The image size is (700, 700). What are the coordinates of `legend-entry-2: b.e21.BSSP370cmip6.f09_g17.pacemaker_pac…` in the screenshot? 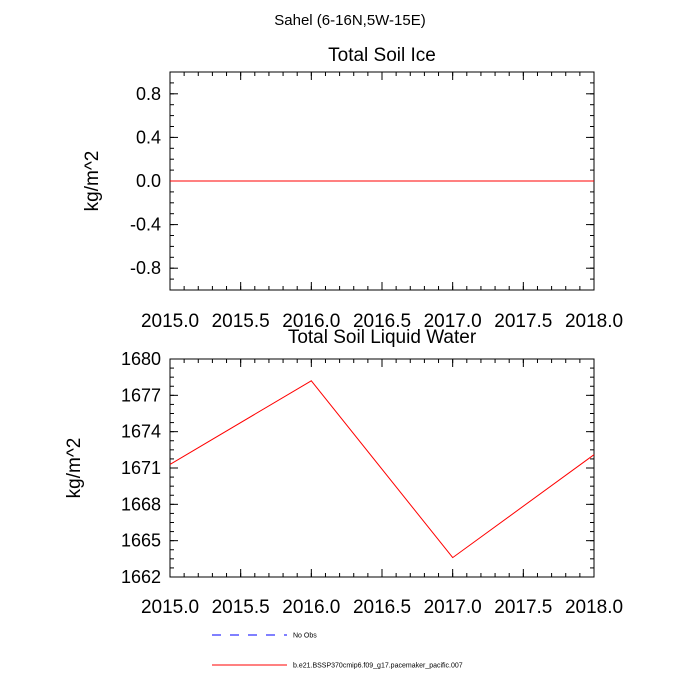 It's located at (337, 666).